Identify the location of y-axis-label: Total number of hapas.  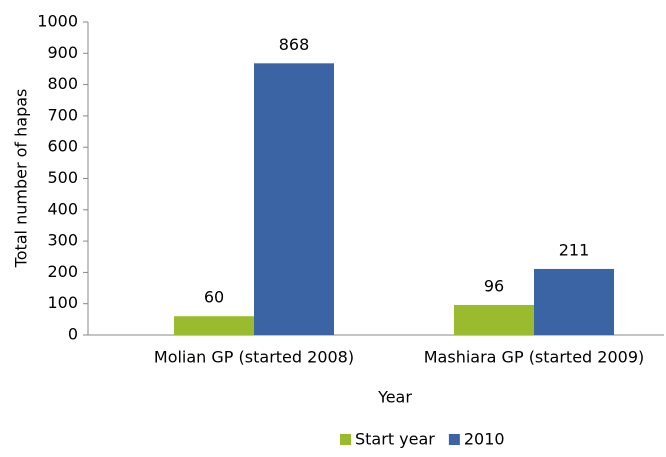
(21, 179).